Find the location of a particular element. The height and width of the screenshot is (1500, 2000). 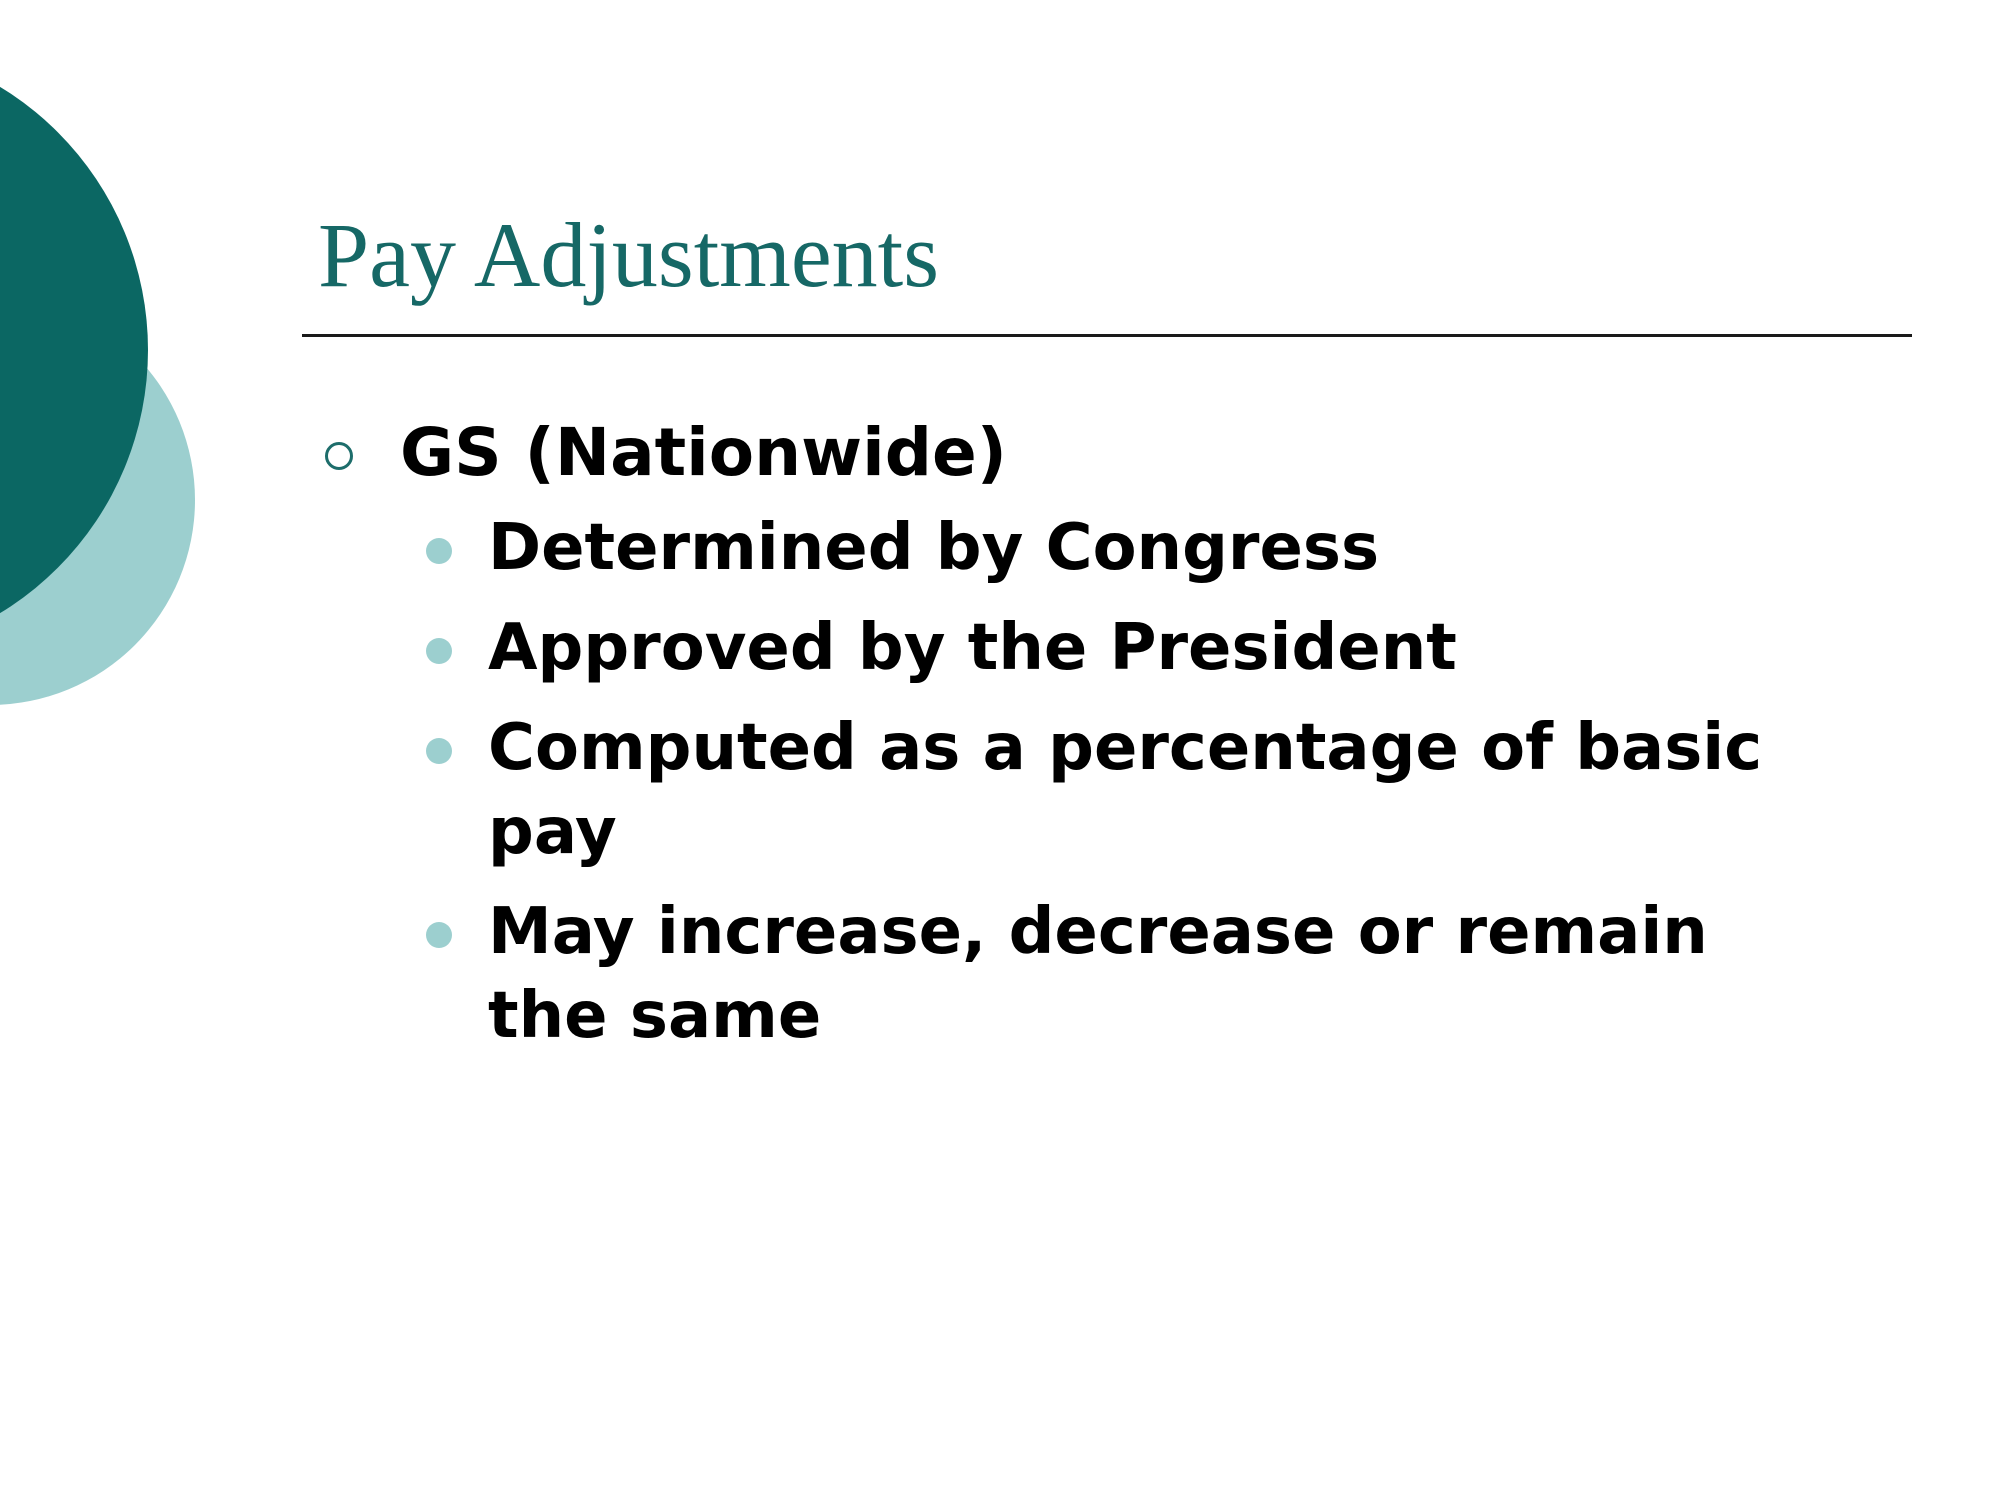

dark-teal-circle is located at coordinates (74, 350).